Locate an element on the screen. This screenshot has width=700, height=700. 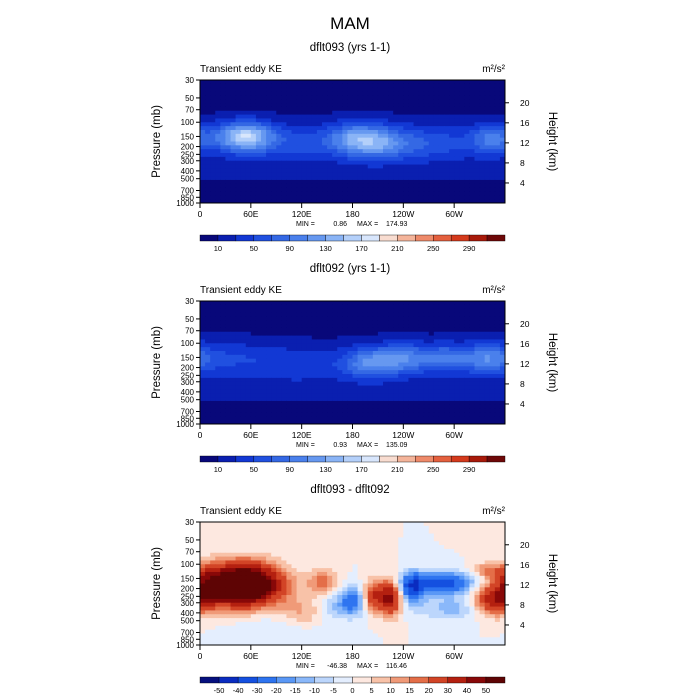
colorbar-swatch is located at coordinates (227, 459).